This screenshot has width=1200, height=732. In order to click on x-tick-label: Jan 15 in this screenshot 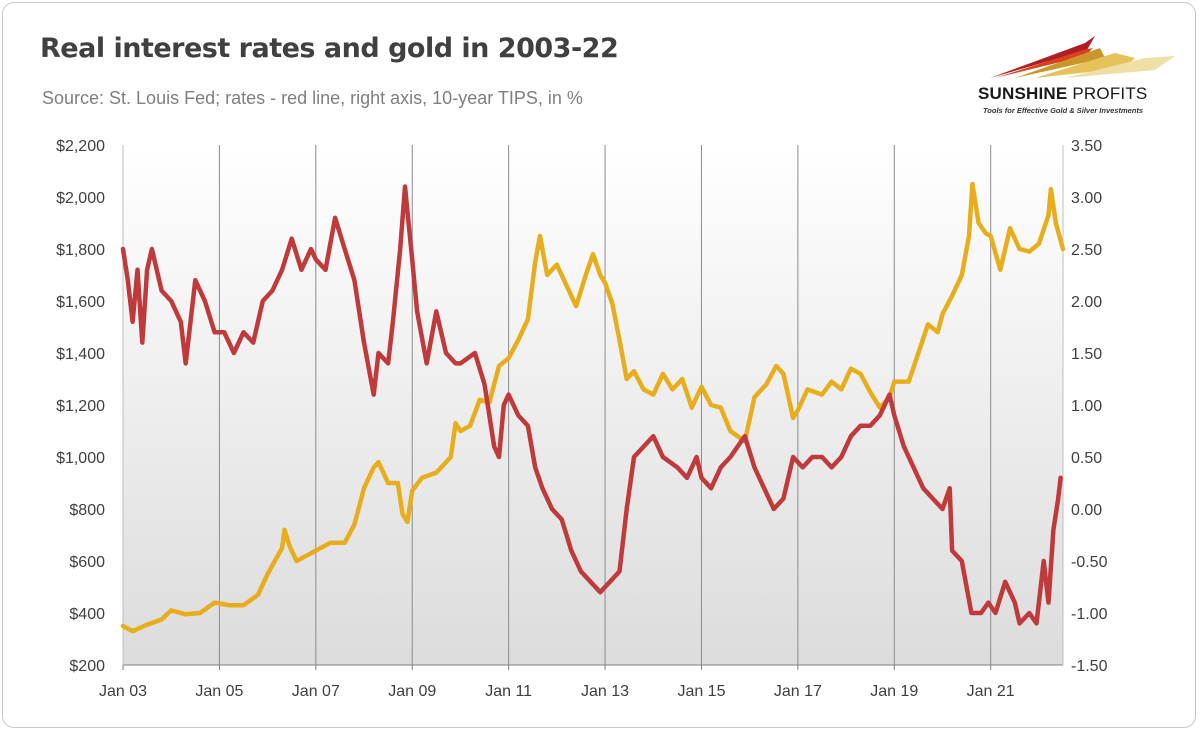, I will do `click(701, 691)`.